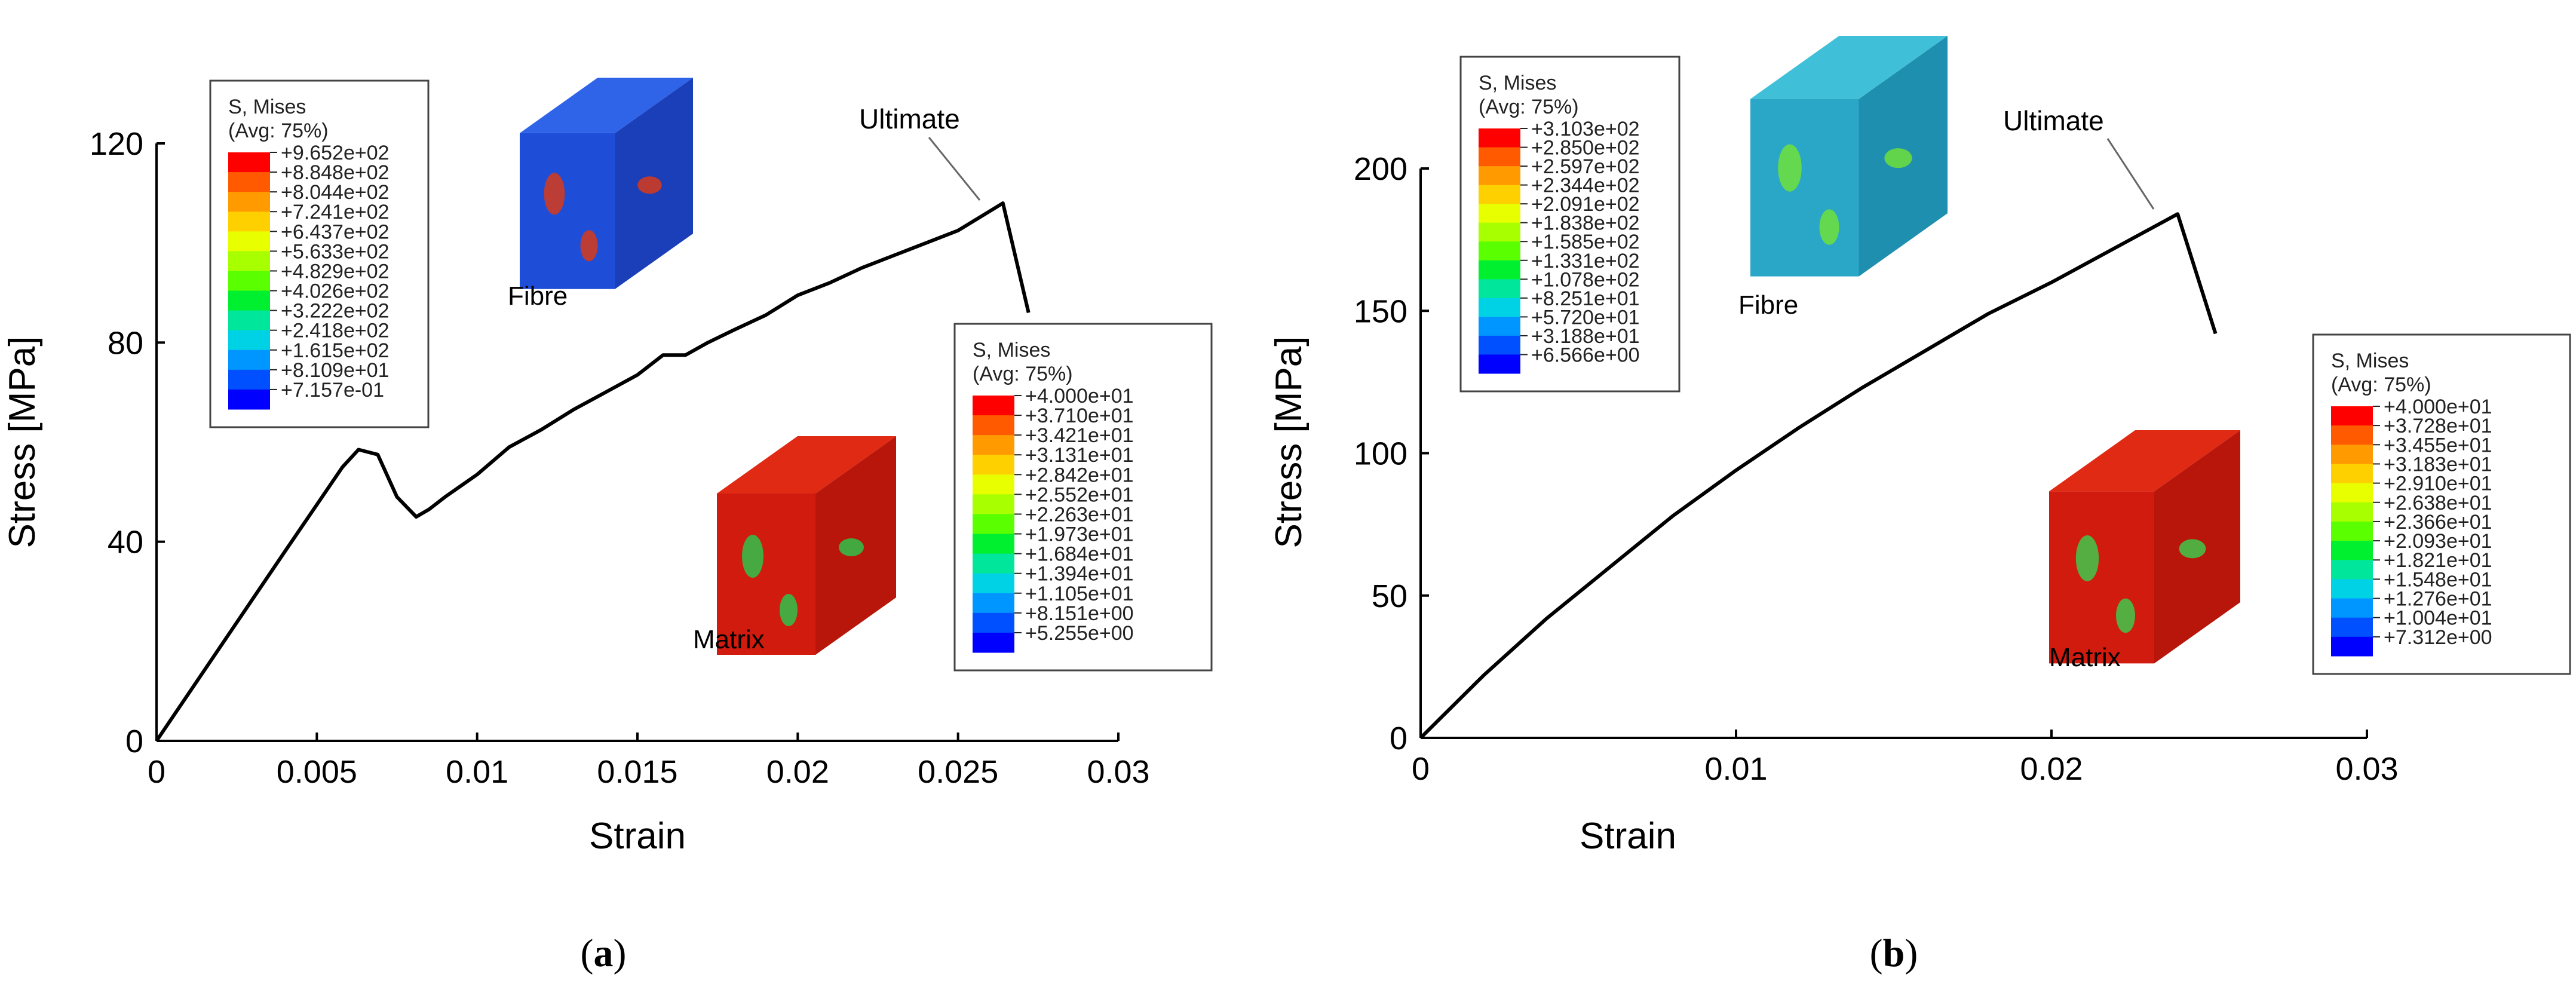 The height and width of the screenshot is (996, 2576). Describe the element at coordinates (1289, 442) in the screenshot. I see `y-axis-title: Stress [MPa]` at that location.